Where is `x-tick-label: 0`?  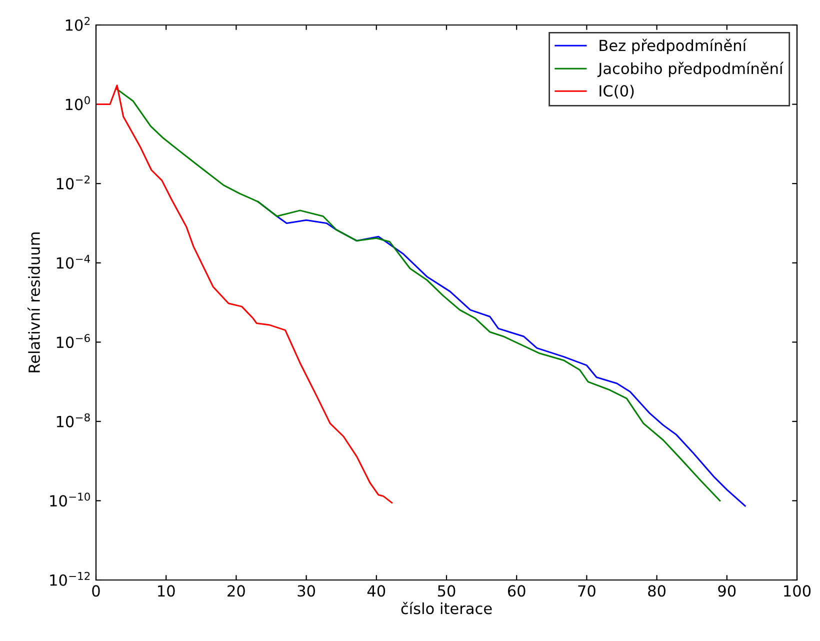 x-tick-label: 0 is located at coordinates (96, 591).